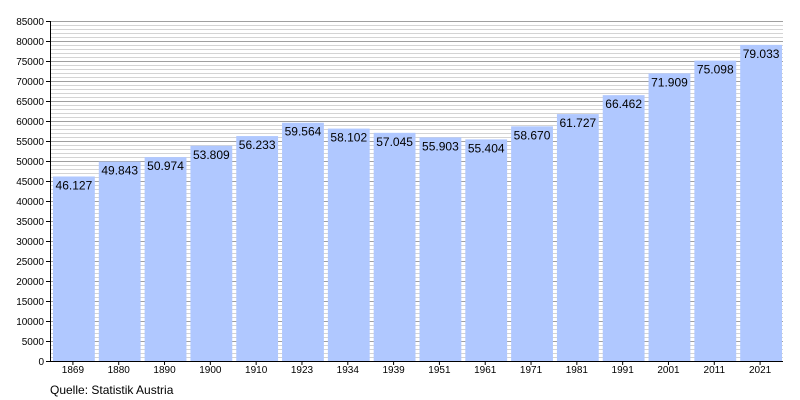 This screenshot has height=400, width=800. I want to click on x-tick-label: 2001, so click(668, 370).